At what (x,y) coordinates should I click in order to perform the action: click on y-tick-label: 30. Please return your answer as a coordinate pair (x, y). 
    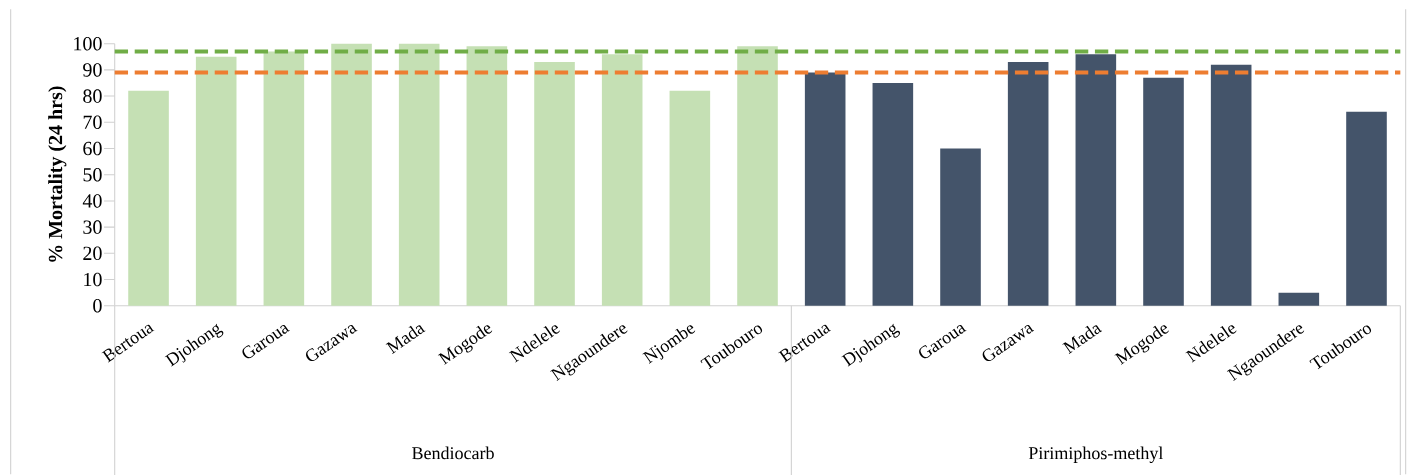
    Looking at the image, I should click on (92, 227).